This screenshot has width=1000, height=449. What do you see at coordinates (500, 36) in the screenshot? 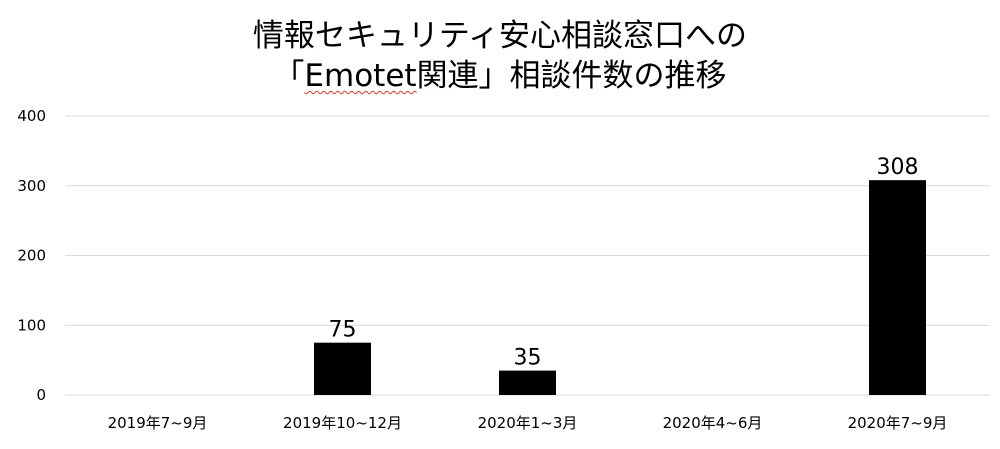
I see `chart-title-line-1: 情報セキュリティ安心相談窓口への` at bounding box center [500, 36].